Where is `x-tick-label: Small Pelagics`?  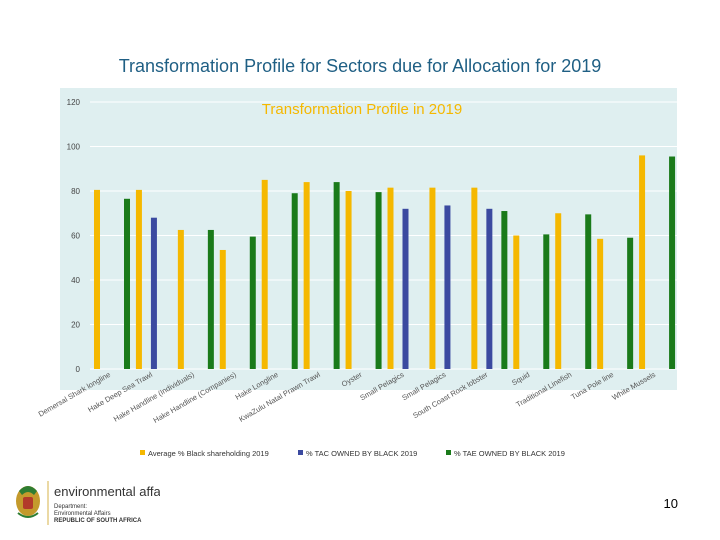 x-tick-label: Small Pelagics is located at coordinates (381, 386).